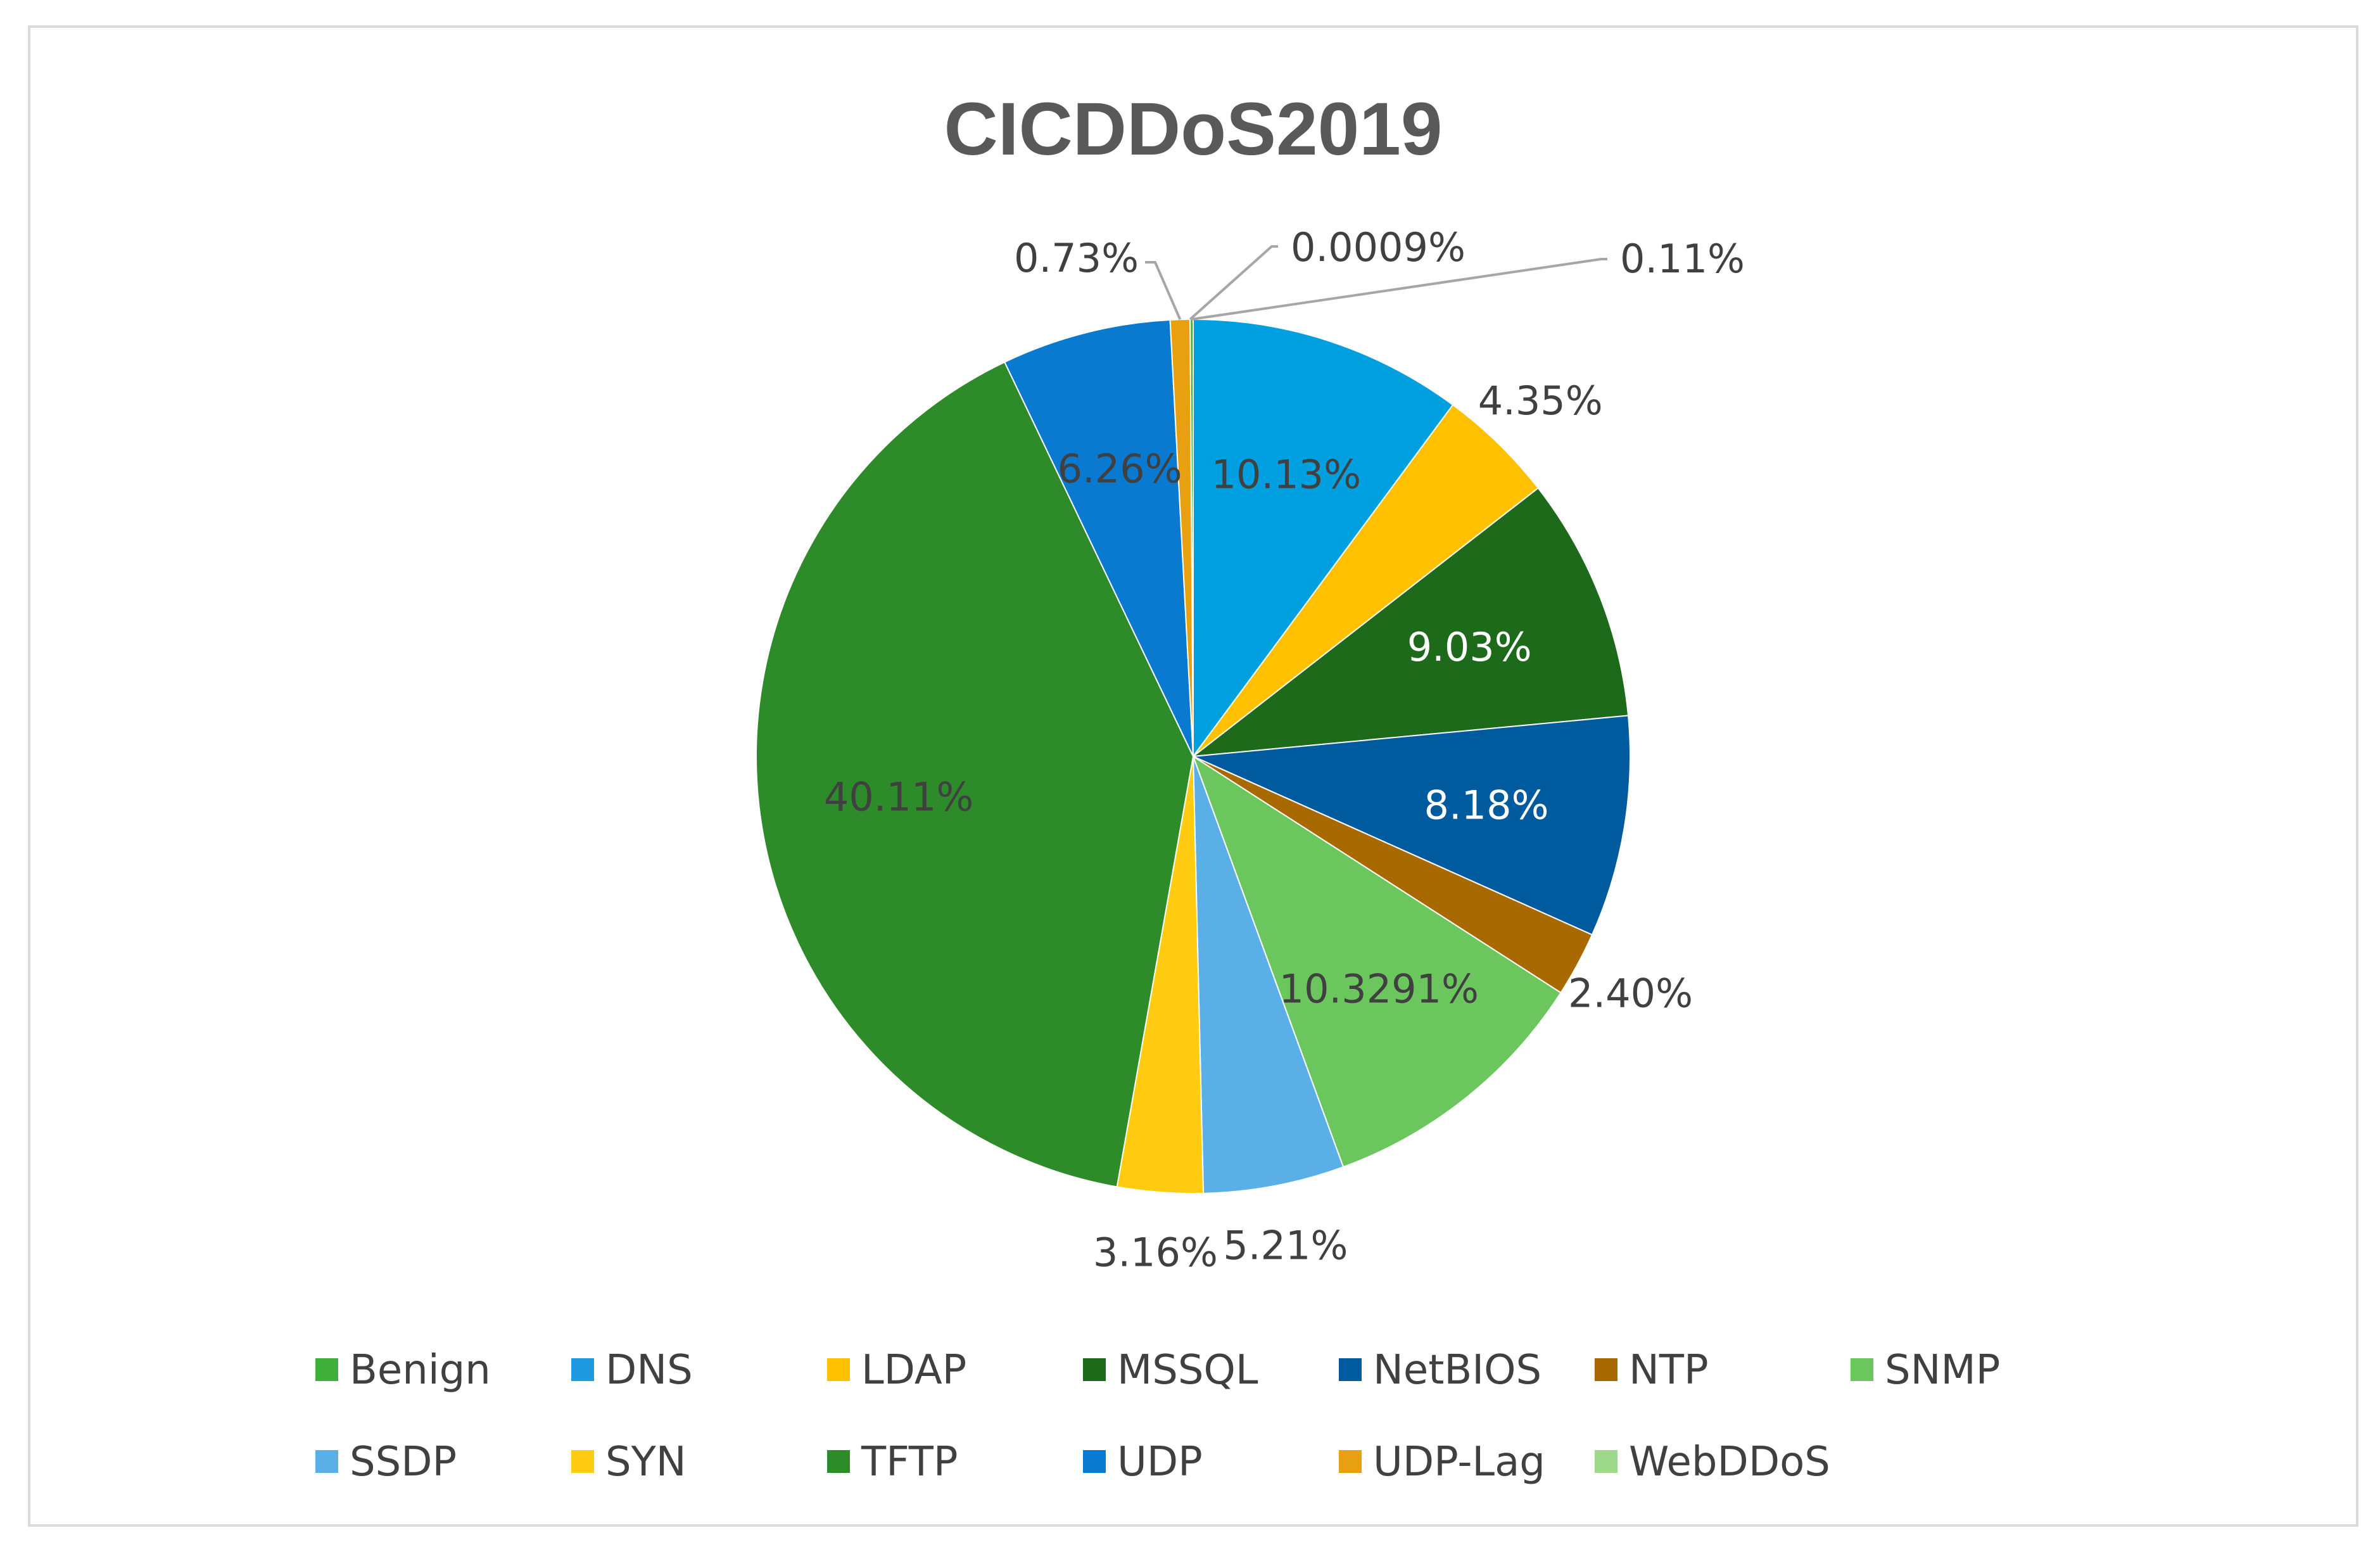  I want to click on pie-slice-ssdp, so click(1269, 975).